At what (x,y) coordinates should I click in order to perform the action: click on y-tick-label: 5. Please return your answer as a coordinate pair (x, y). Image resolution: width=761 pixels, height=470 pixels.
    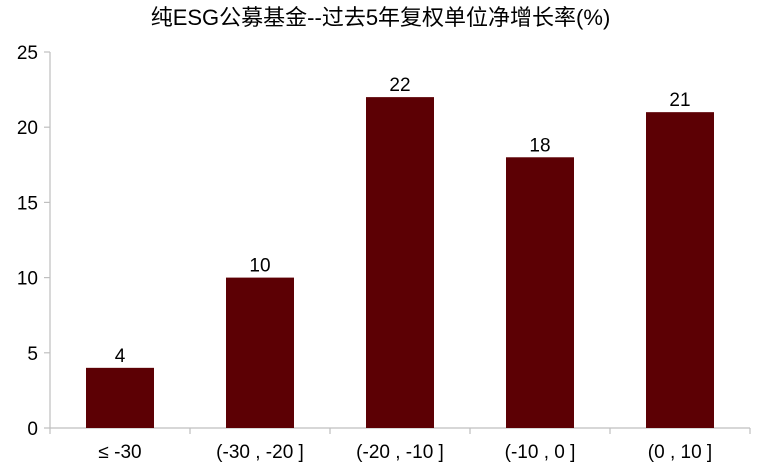
    Looking at the image, I should click on (32, 354).